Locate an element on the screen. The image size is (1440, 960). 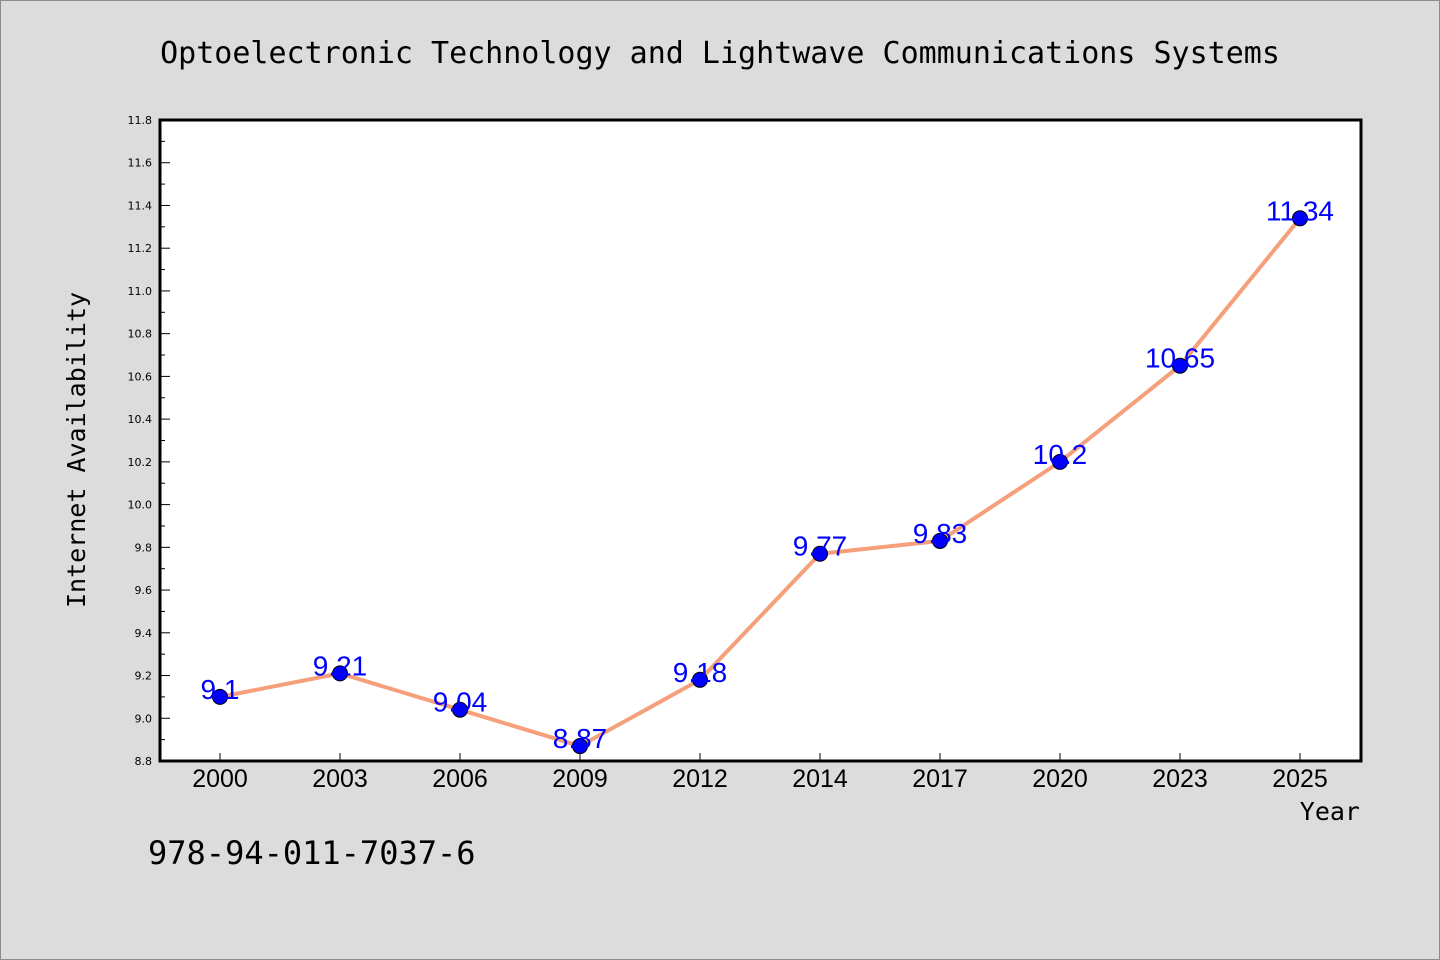
x-tick-label: 2012 is located at coordinates (700, 779).